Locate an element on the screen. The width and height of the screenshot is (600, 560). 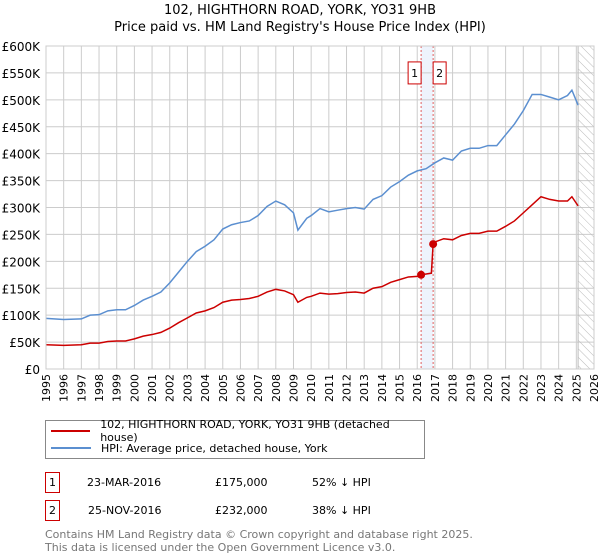
y-tick-label: £250K is located at coordinates (22, 235).